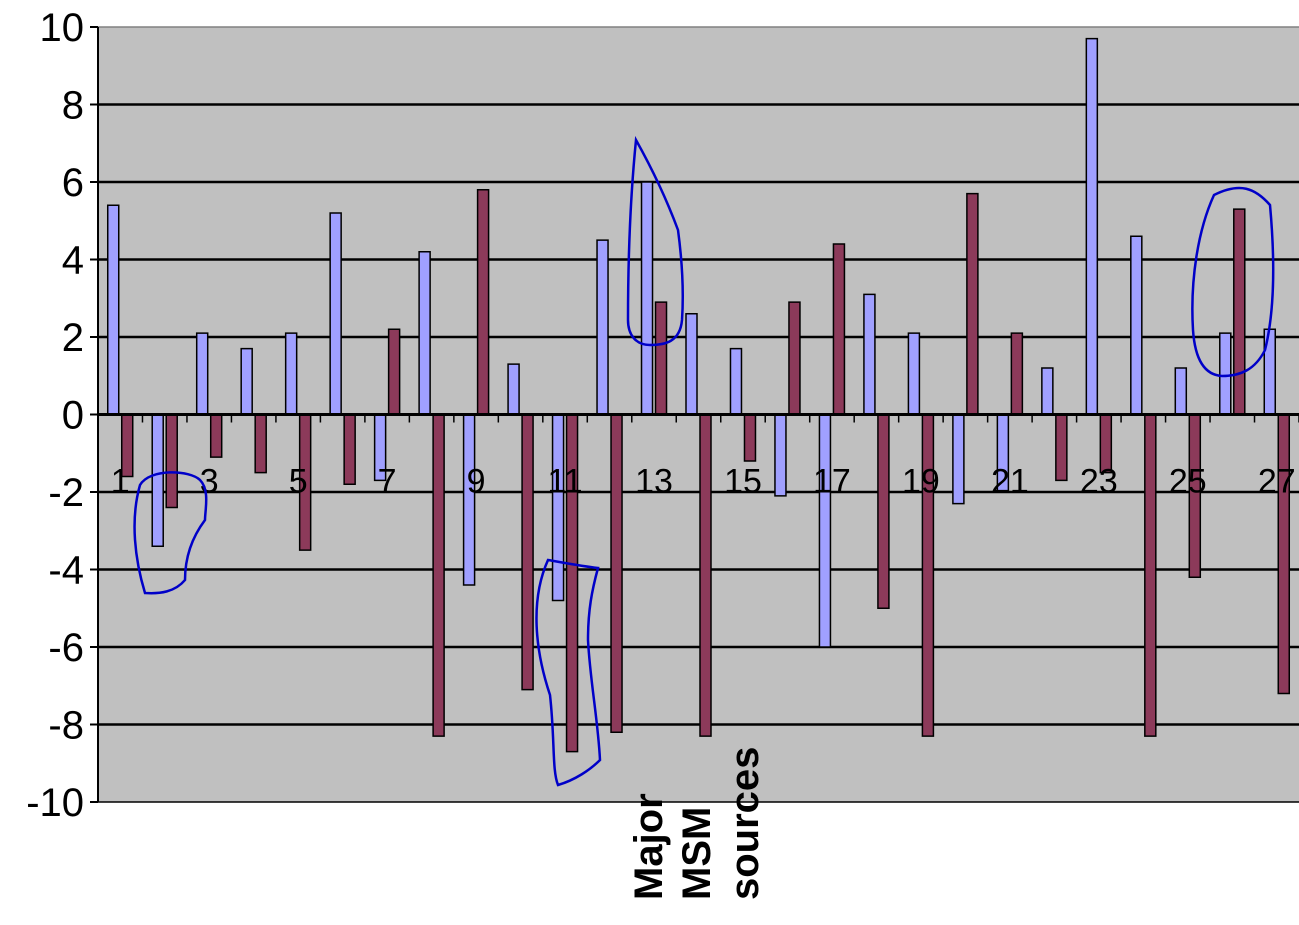 This screenshot has height=925, width=1299. I want to click on y-tick-label: 10, so click(62, 28).